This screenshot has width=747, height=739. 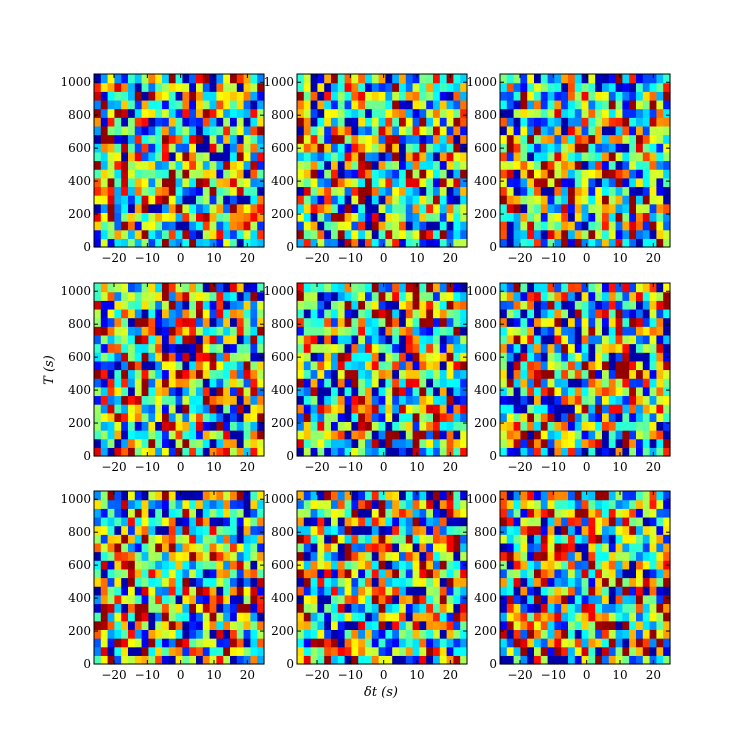 I want to click on y-tick-label: 0, so click(x=493, y=247).